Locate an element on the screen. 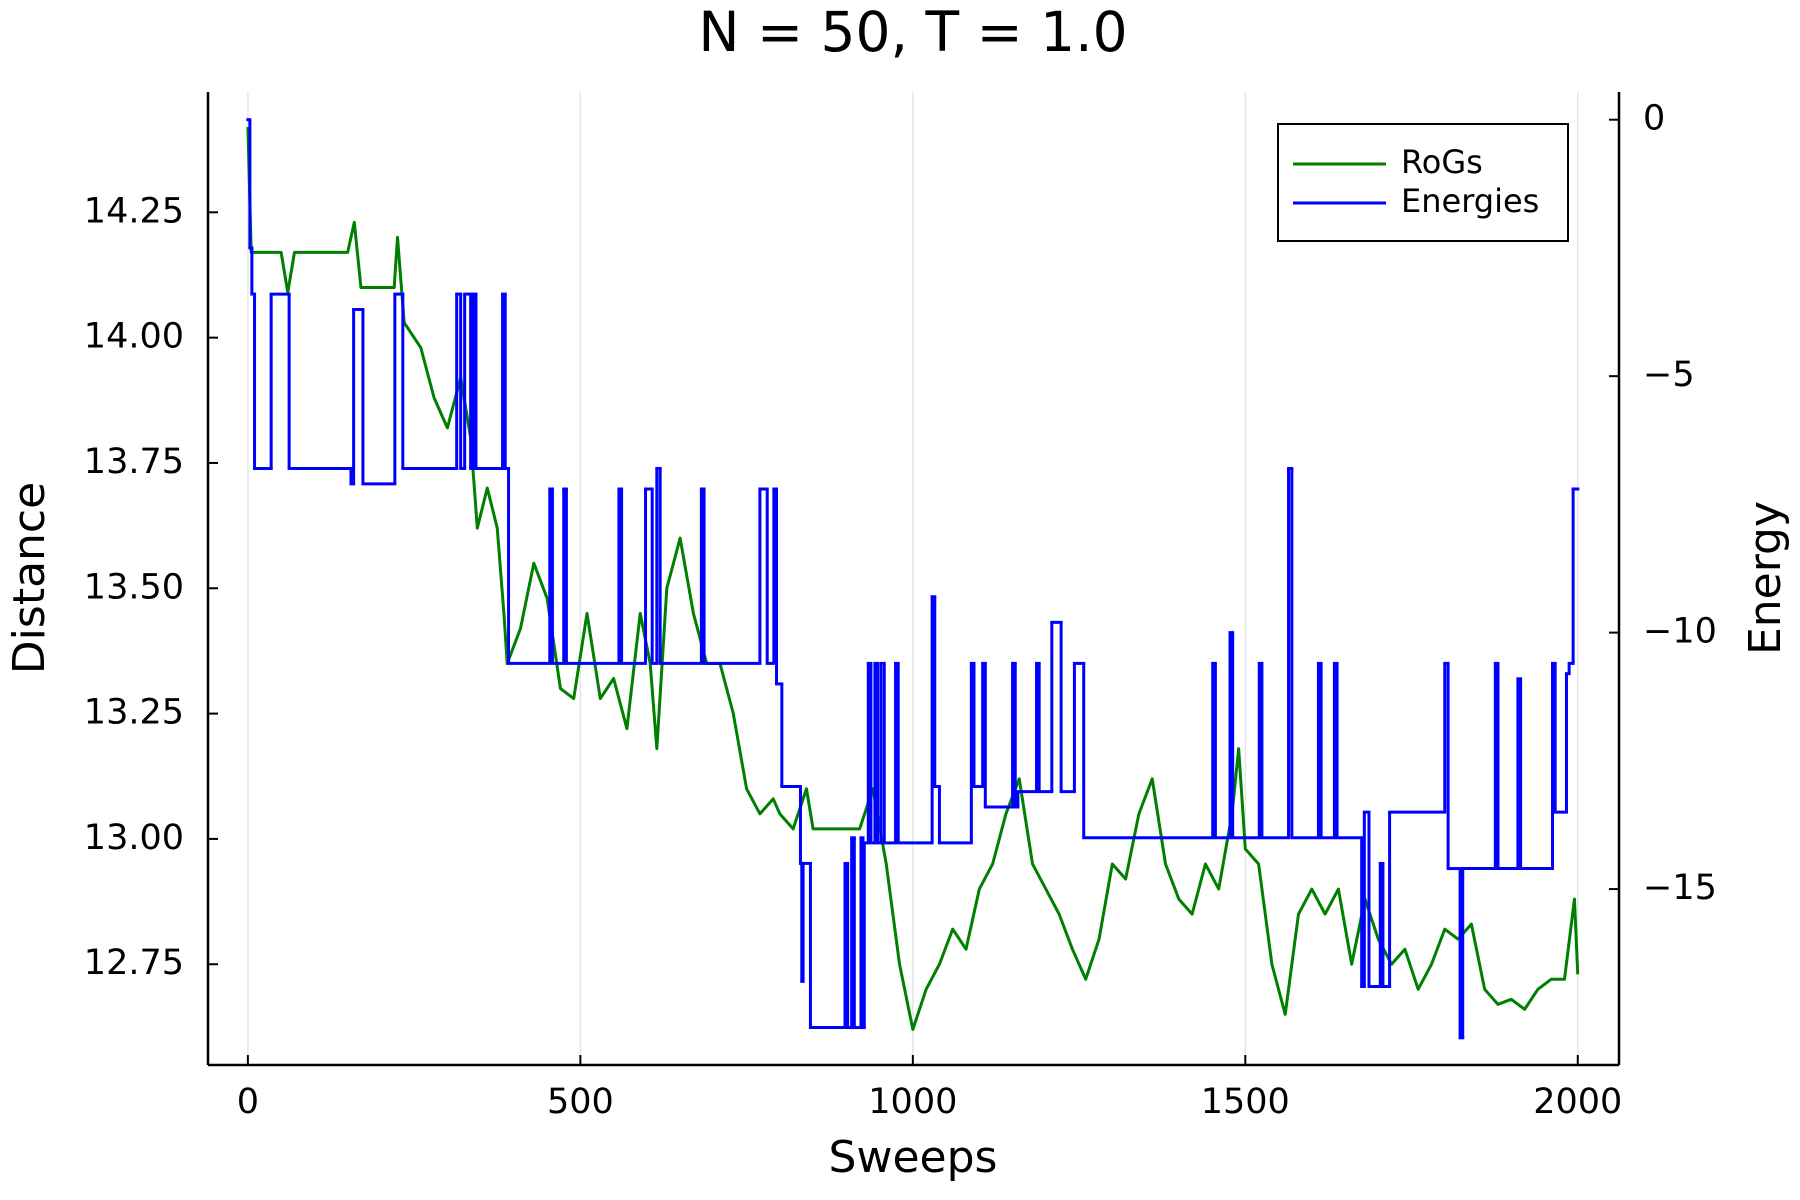 Image resolution: width=1800 pixels, height=1200 pixels. y-tick-label: 13.75 is located at coordinates (134, 462).